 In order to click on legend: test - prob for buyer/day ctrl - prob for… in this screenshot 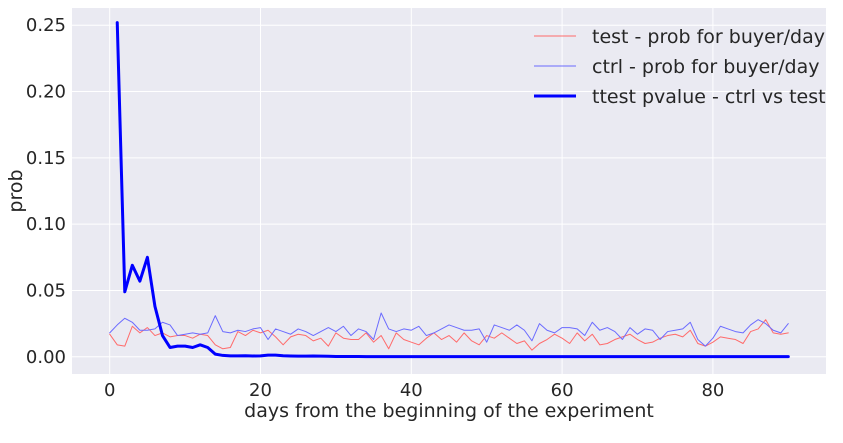, I will do `click(680, 67)`.